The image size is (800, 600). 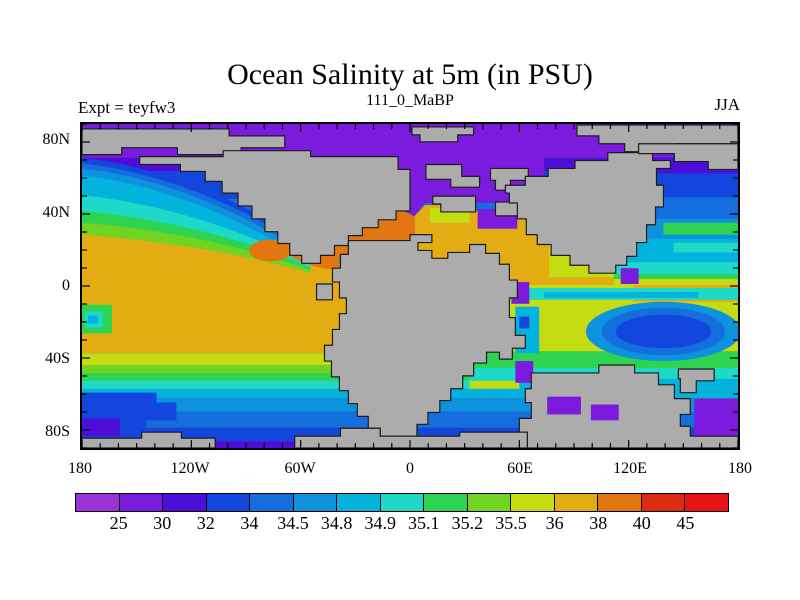 I want to click on lat-label-0: 0, so click(x=66, y=285).